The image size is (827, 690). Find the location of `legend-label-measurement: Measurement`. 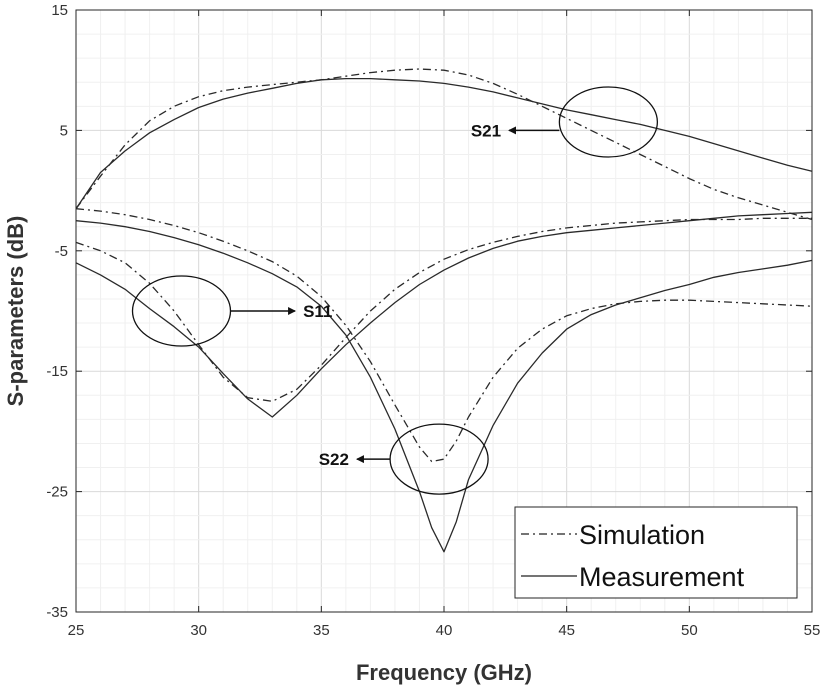

legend-label-measurement: Measurement is located at coordinates (662, 577).